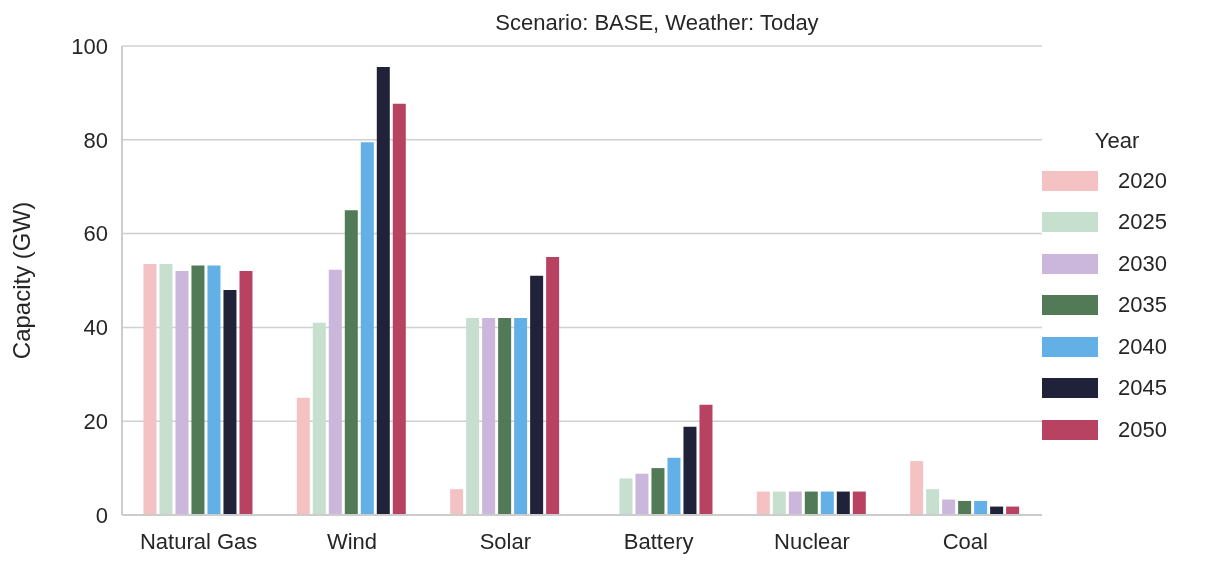 The width and height of the screenshot is (1206, 569). I want to click on y-tick-label: 100, so click(89, 46).